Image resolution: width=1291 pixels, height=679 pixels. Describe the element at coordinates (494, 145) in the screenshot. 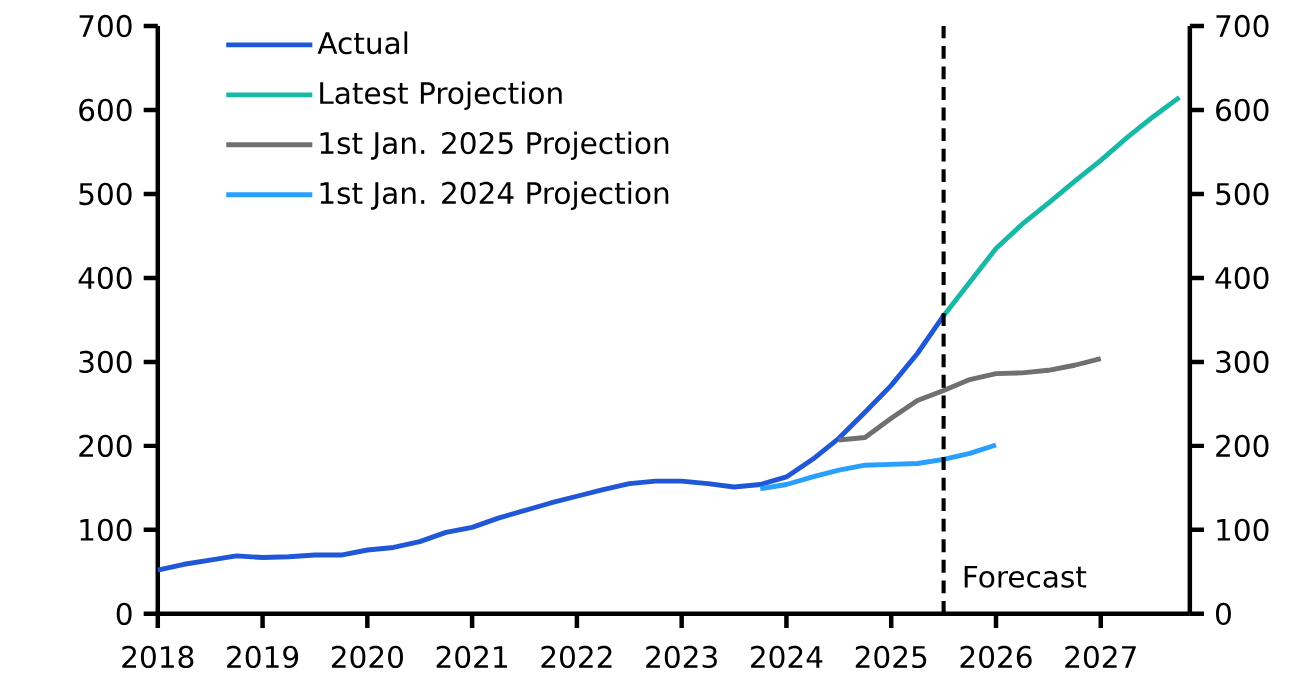

I see `legend-label: 1st Jan. 2025 Projection` at that location.